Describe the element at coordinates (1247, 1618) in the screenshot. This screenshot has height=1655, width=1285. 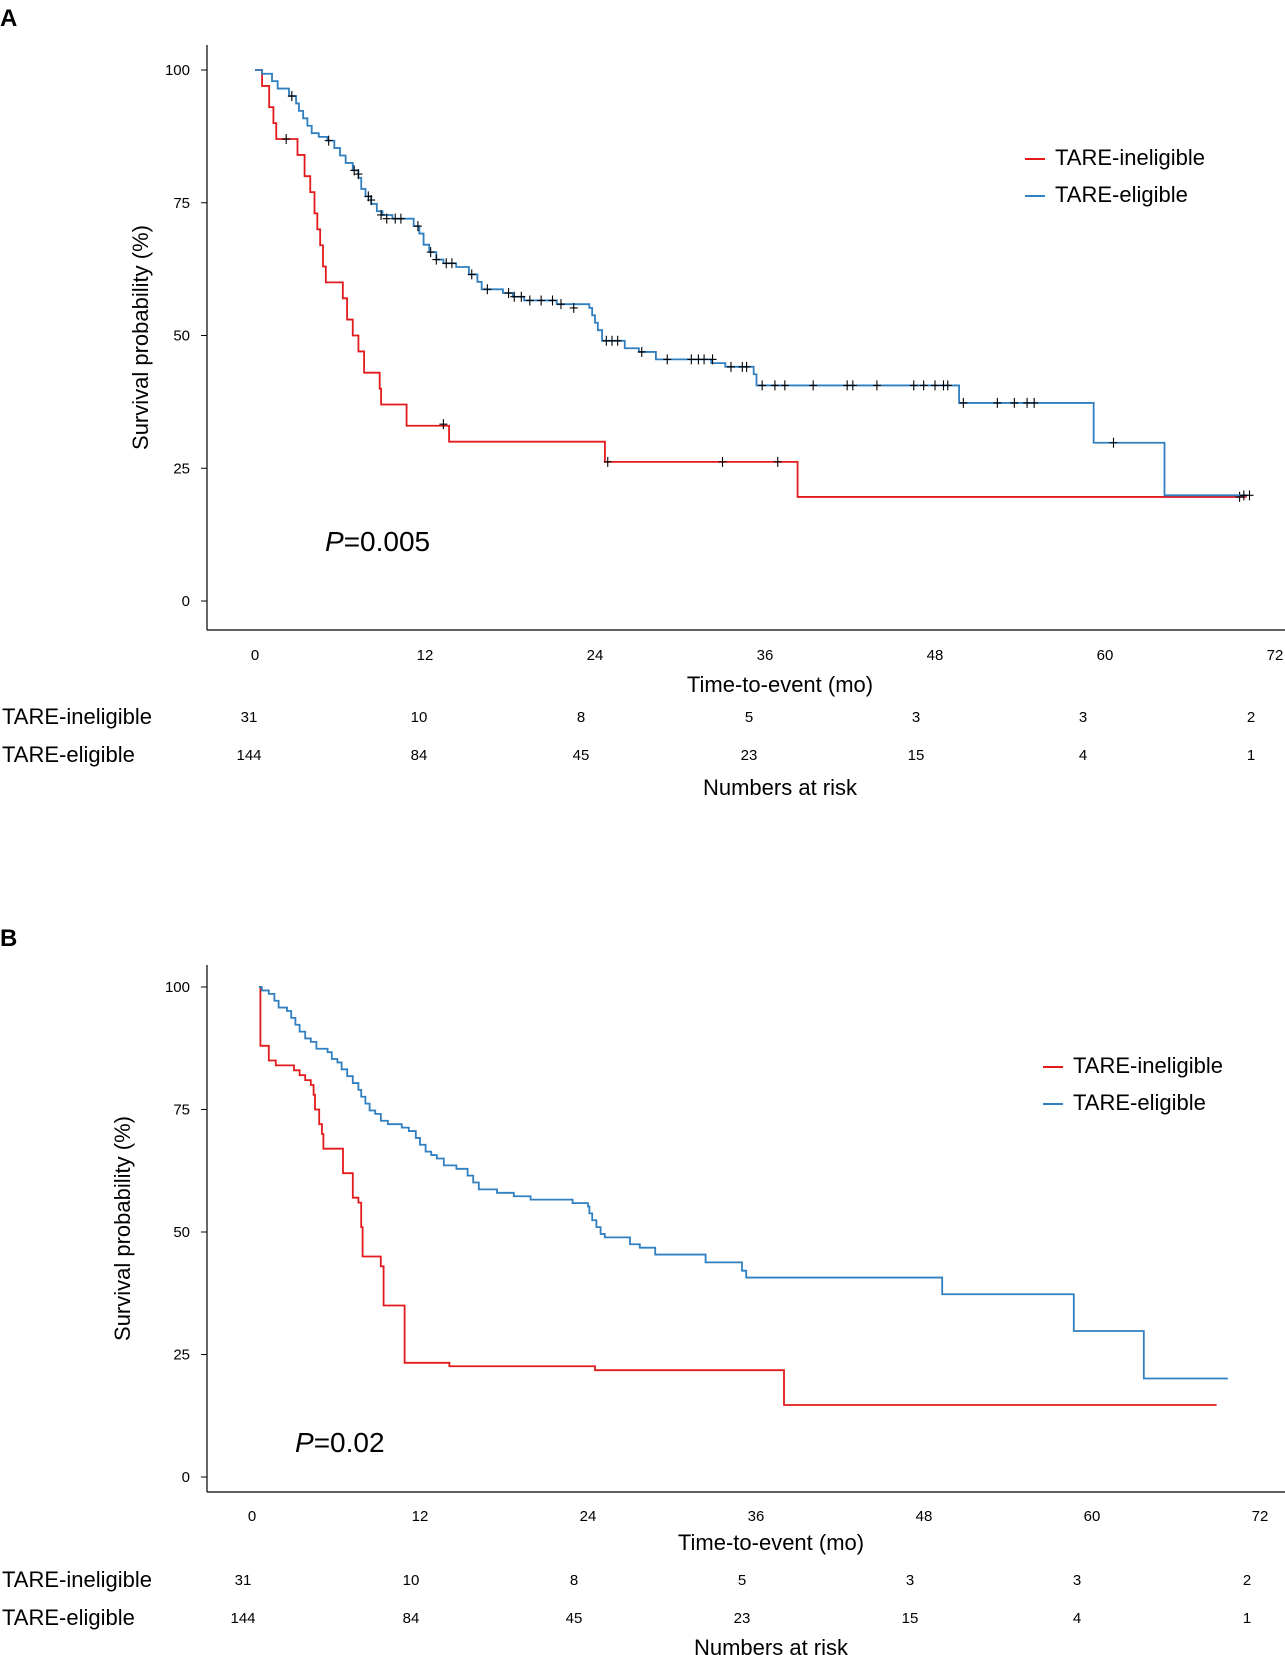
I see `risk-value: 1` at that location.